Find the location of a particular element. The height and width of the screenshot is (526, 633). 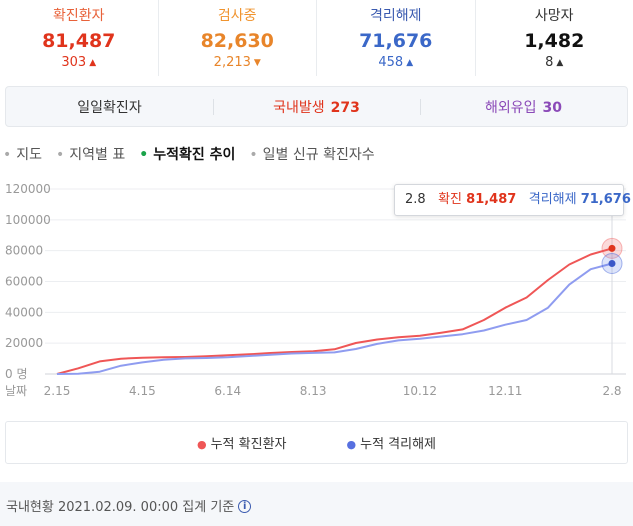

chart-legend: ● 누적 확진환자 ● 누적 격리해제 is located at coordinates (316, 442).